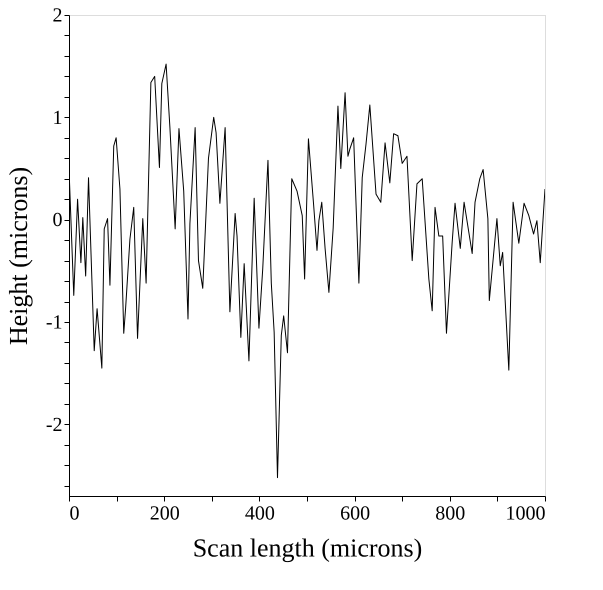  I want to click on y-tick-label: 2, so click(57, 15).